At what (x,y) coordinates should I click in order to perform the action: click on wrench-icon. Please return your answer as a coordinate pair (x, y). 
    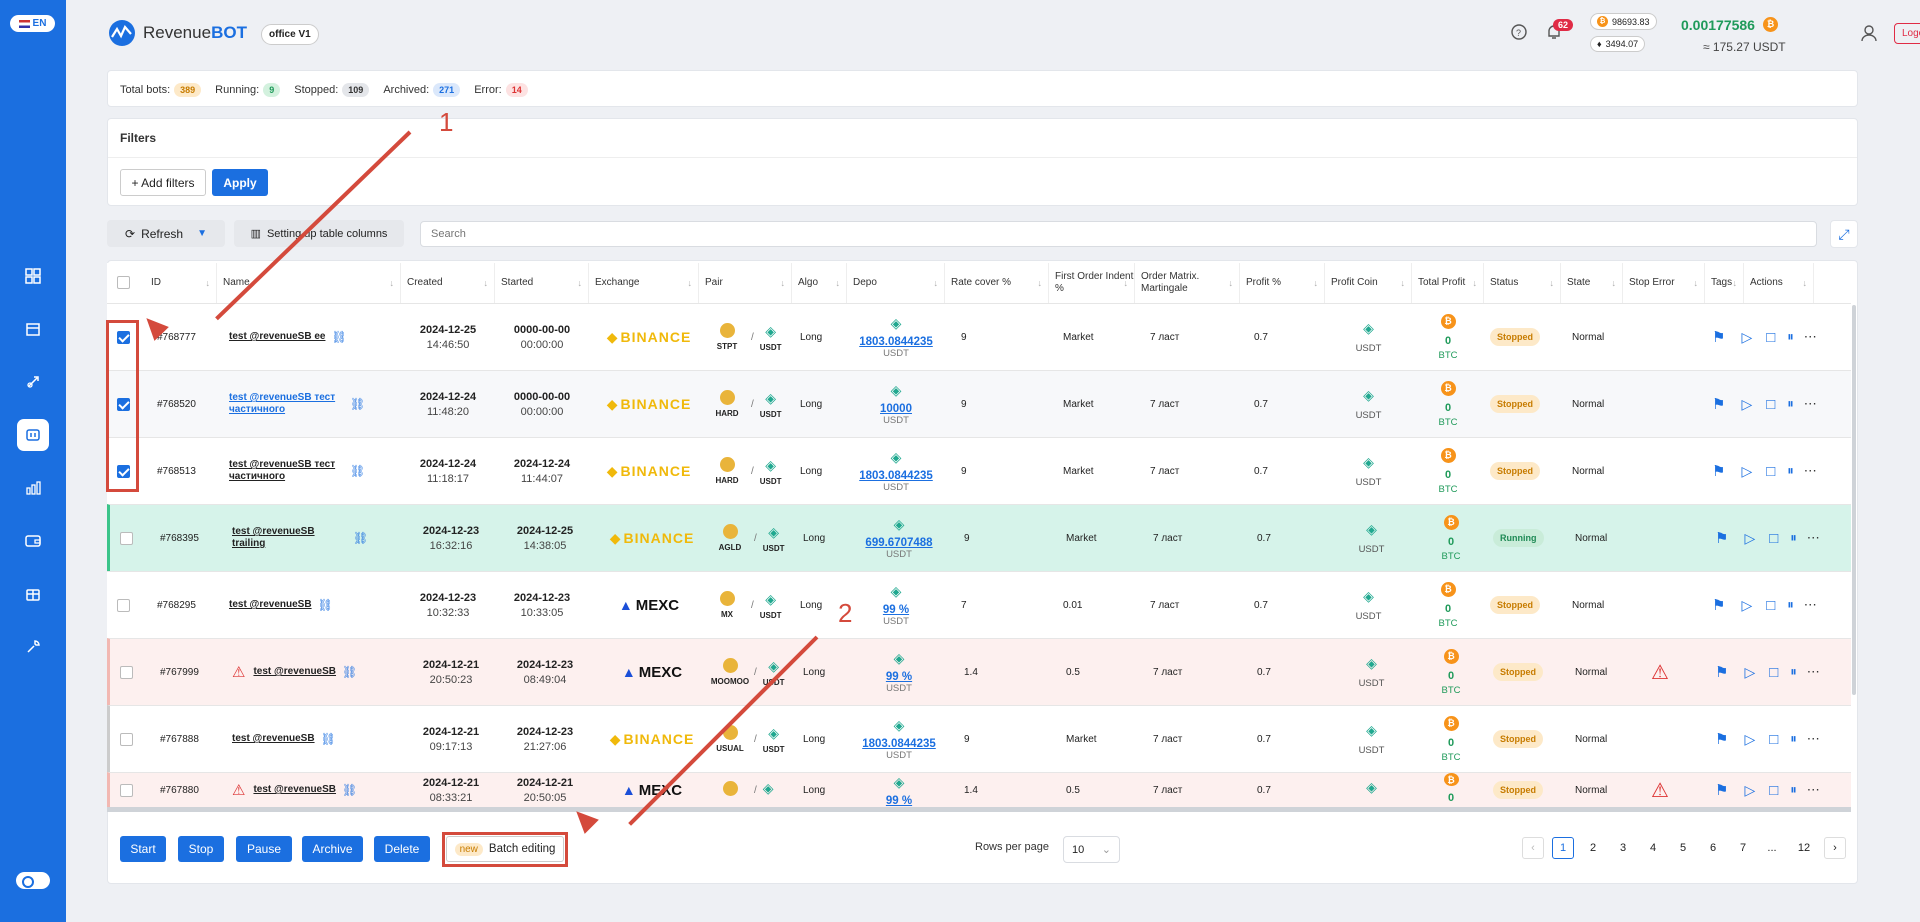
    Looking at the image, I should click on (33, 647).